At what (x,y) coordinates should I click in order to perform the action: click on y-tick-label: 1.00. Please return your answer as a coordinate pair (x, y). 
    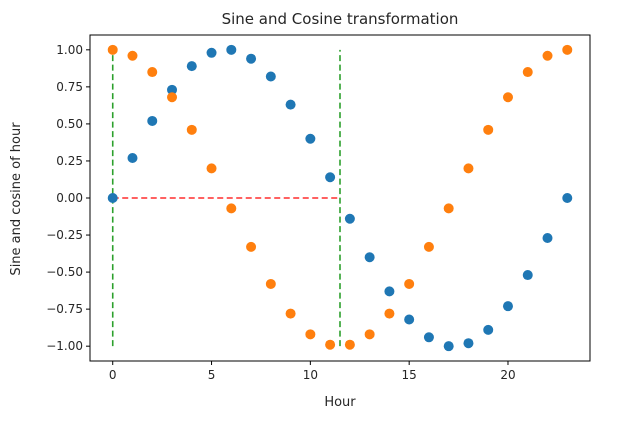
    Looking at the image, I should click on (69, 50).